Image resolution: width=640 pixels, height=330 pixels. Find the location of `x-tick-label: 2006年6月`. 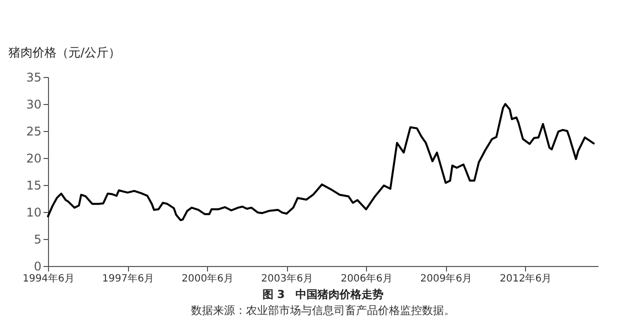

x-tick-label: 2006年6月 is located at coordinates (366, 278).